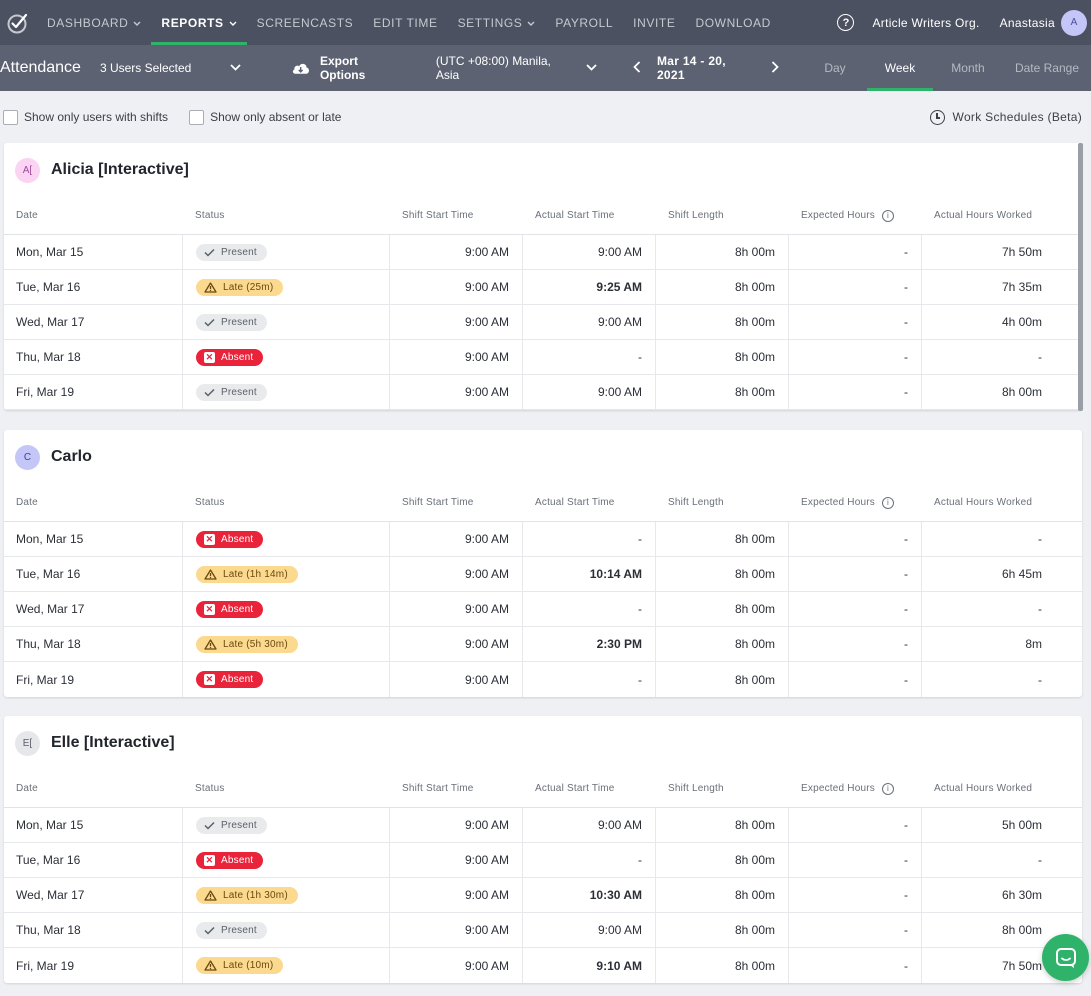 This screenshot has height=996, width=1091. Describe the element at coordinates (937, 117) in the screenshot. I see `clock-icon` at that location.